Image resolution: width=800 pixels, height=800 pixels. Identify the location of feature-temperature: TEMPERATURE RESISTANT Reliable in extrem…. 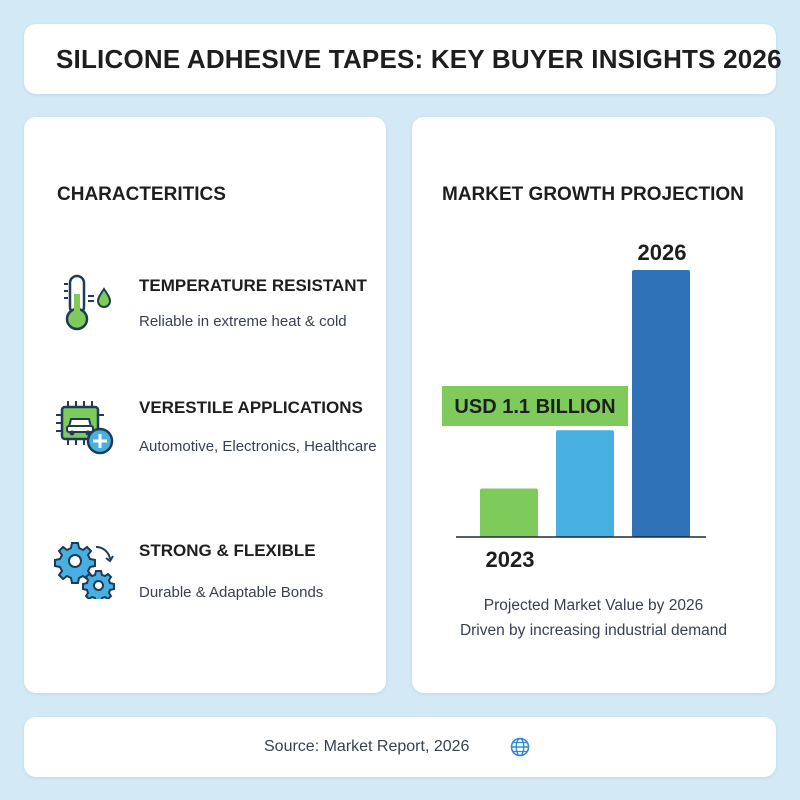
(205, 307).